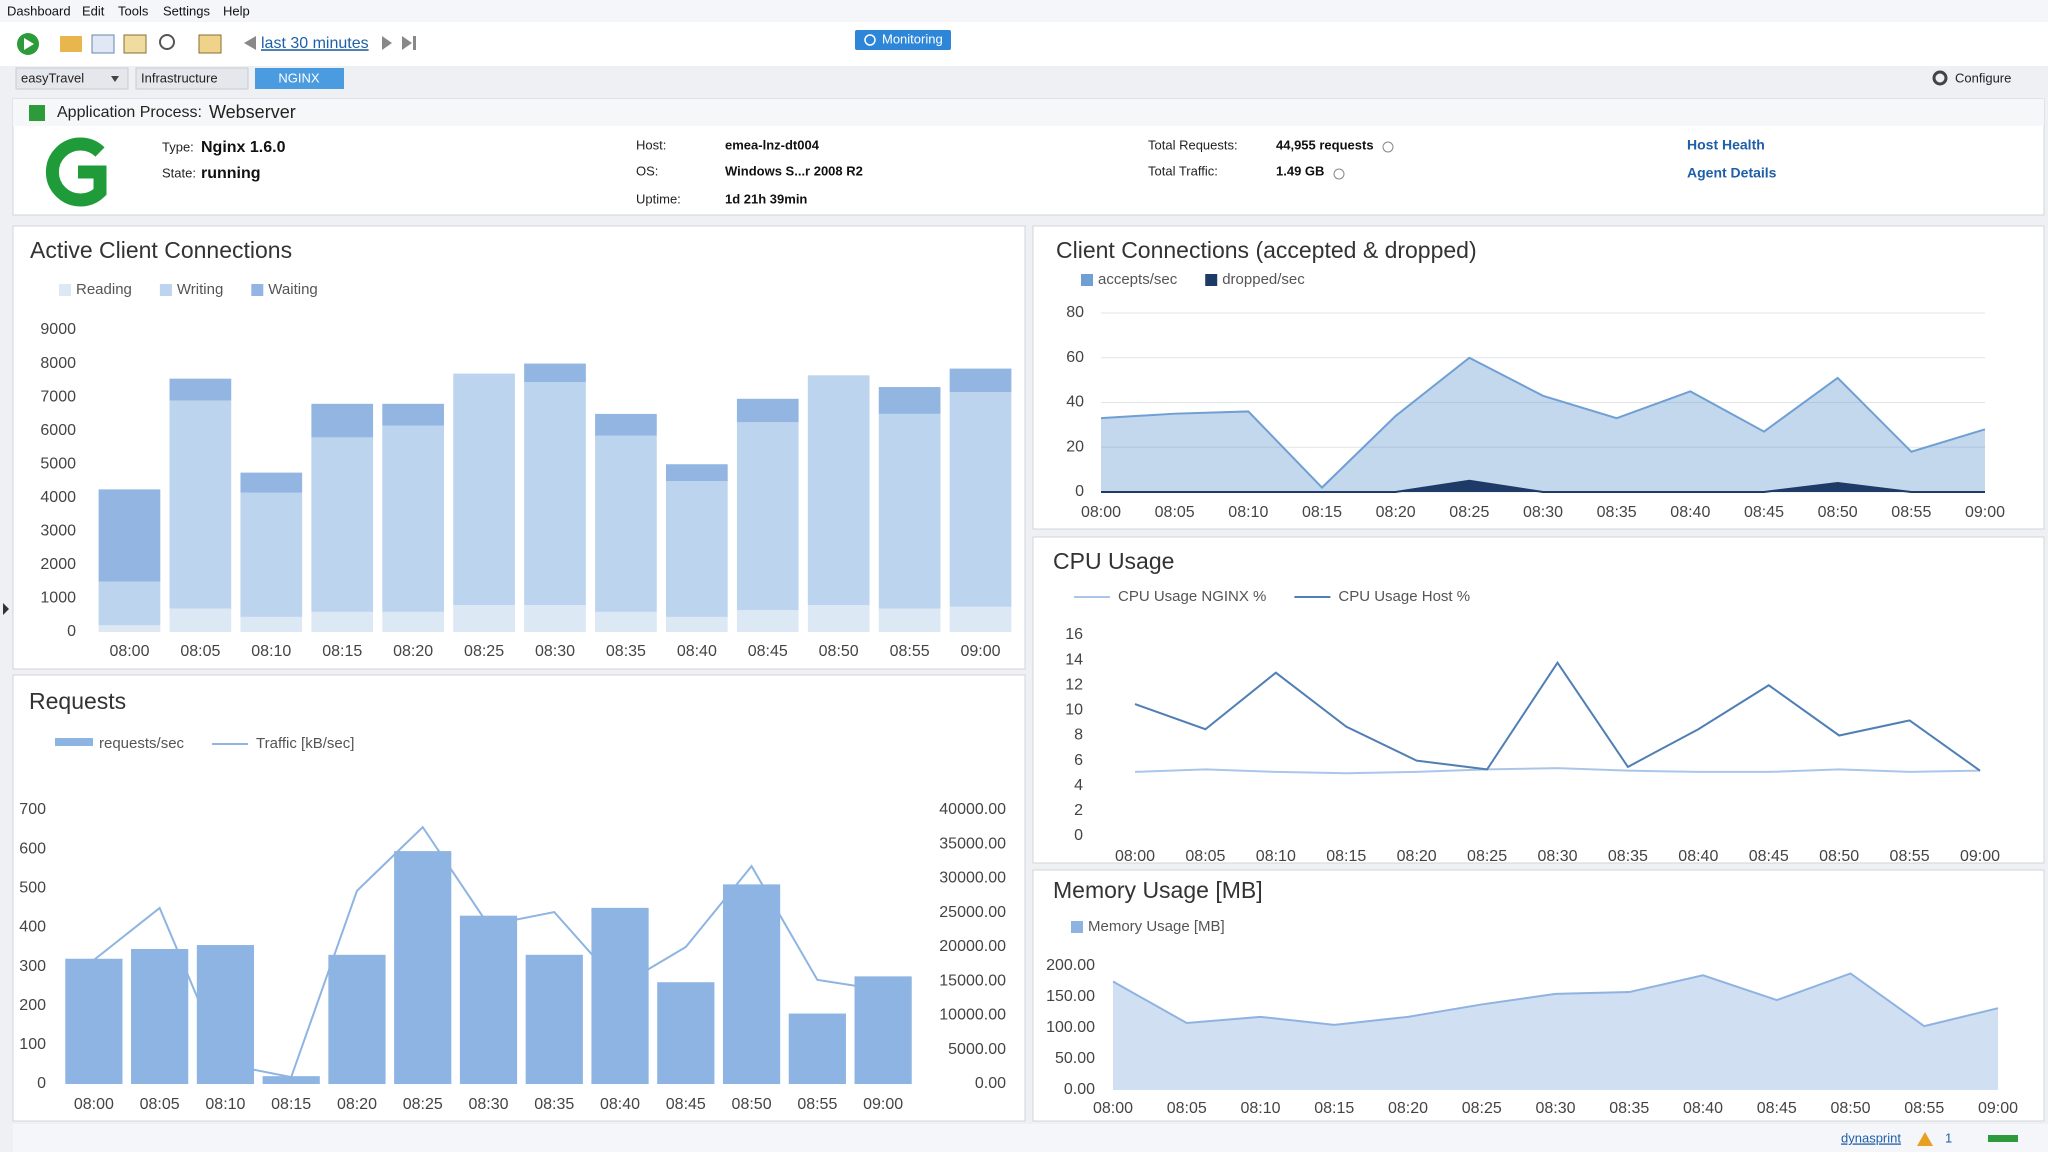  Describe the element at coordinates (1276, 856) in the screenshot. I see `x-tick-label: 08:10` at that location.